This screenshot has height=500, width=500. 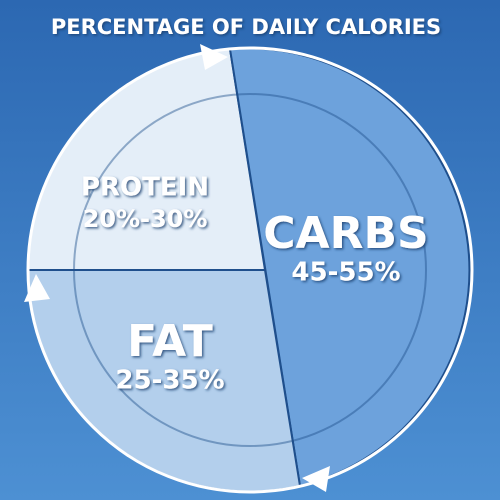 What do you see at coordinates (145, 188) in the screenshot?
I see `segment-label: PROTEIN` at bounding box center [145, 188].